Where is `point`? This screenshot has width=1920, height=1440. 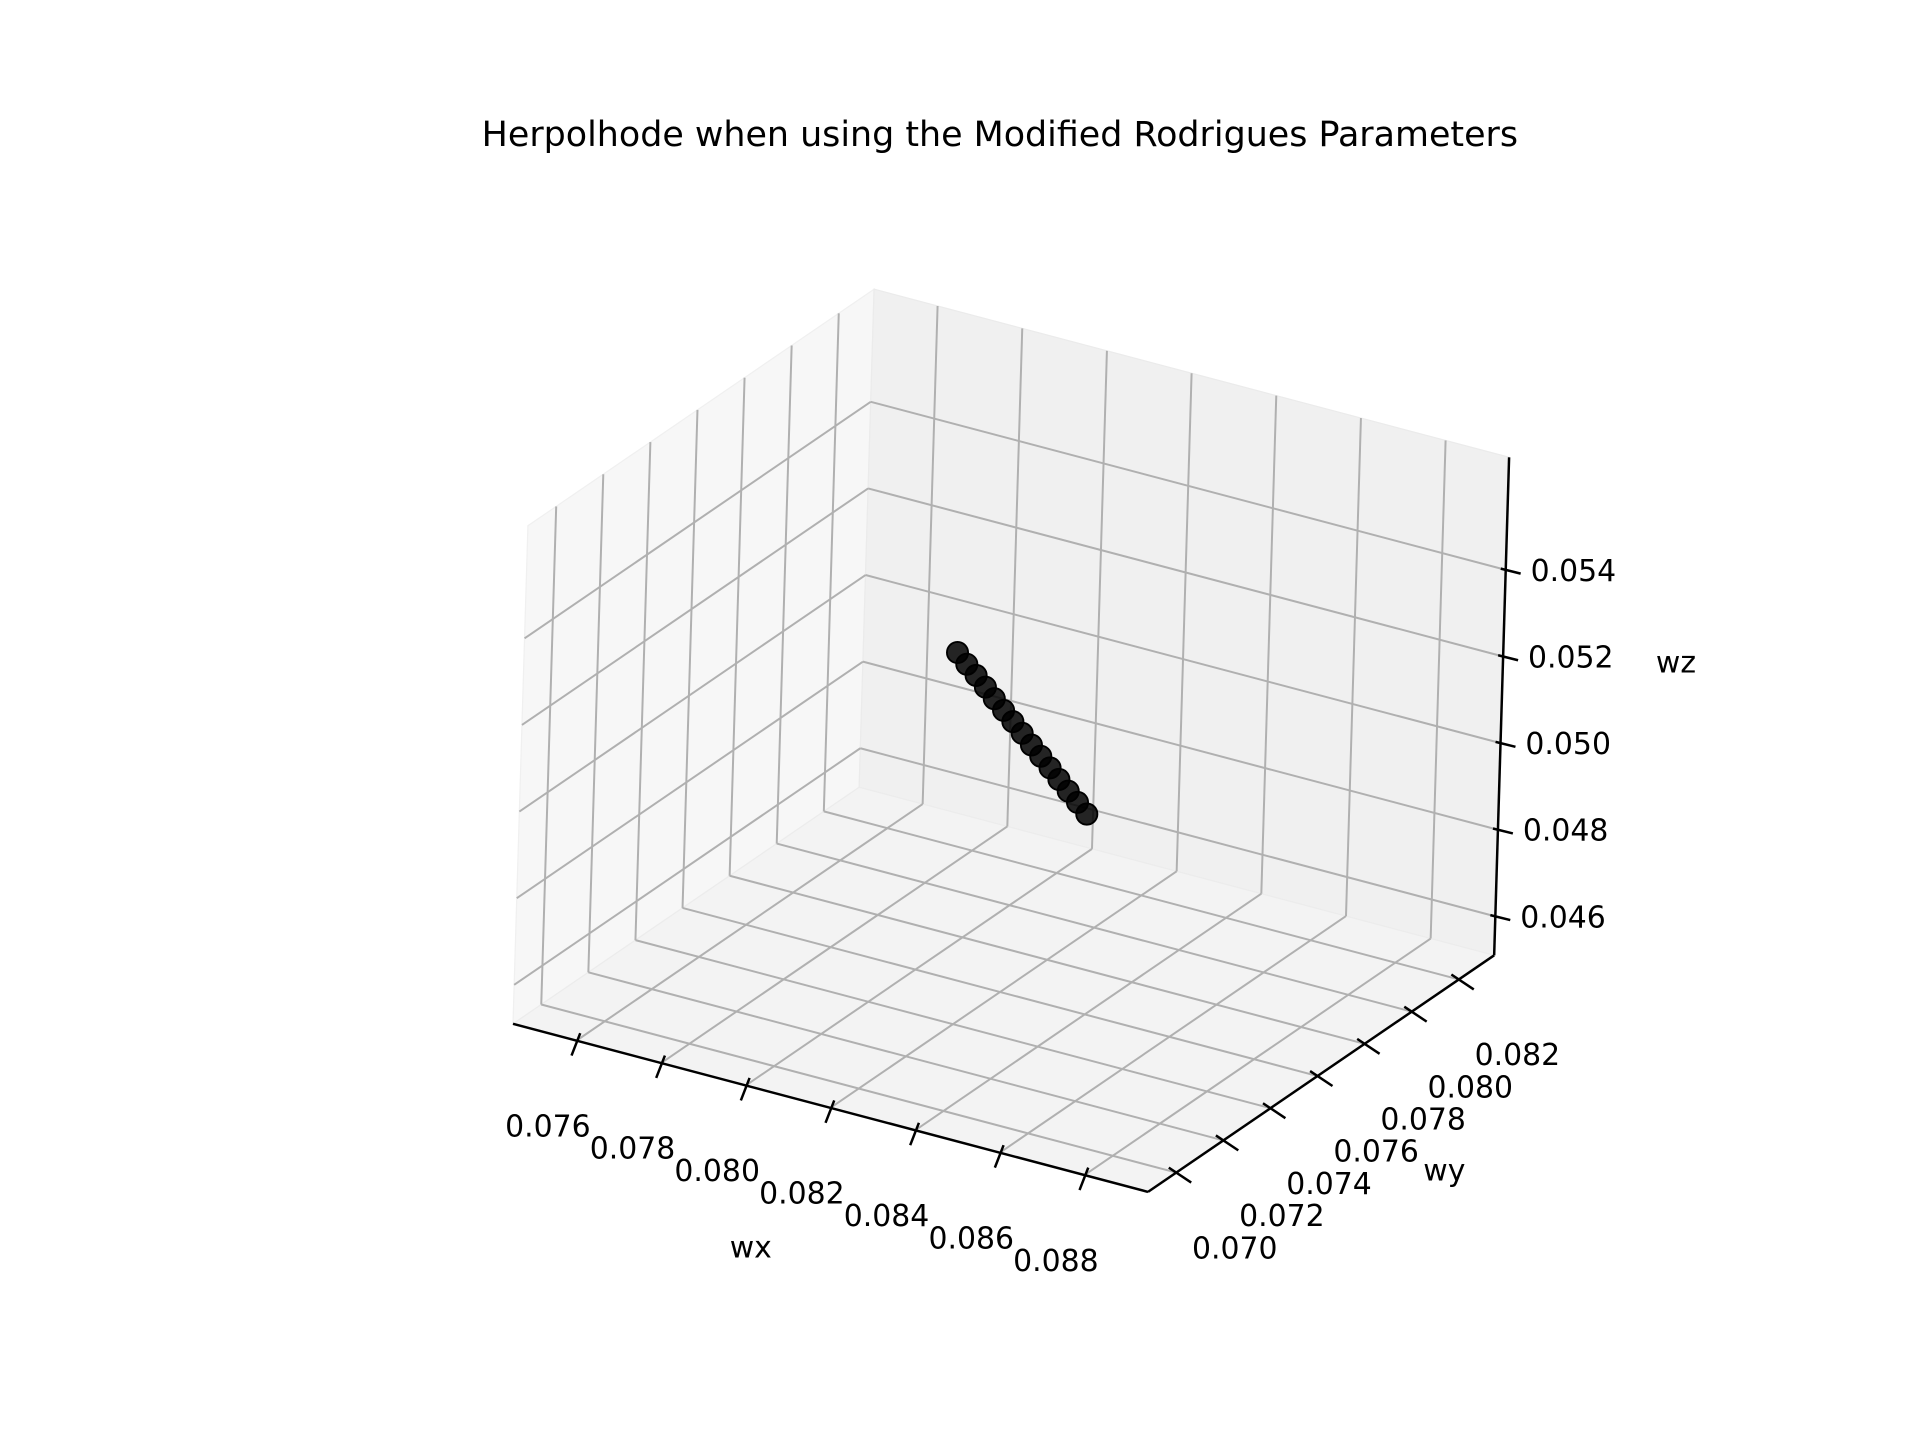
point is located at coordinates (1087, 814).